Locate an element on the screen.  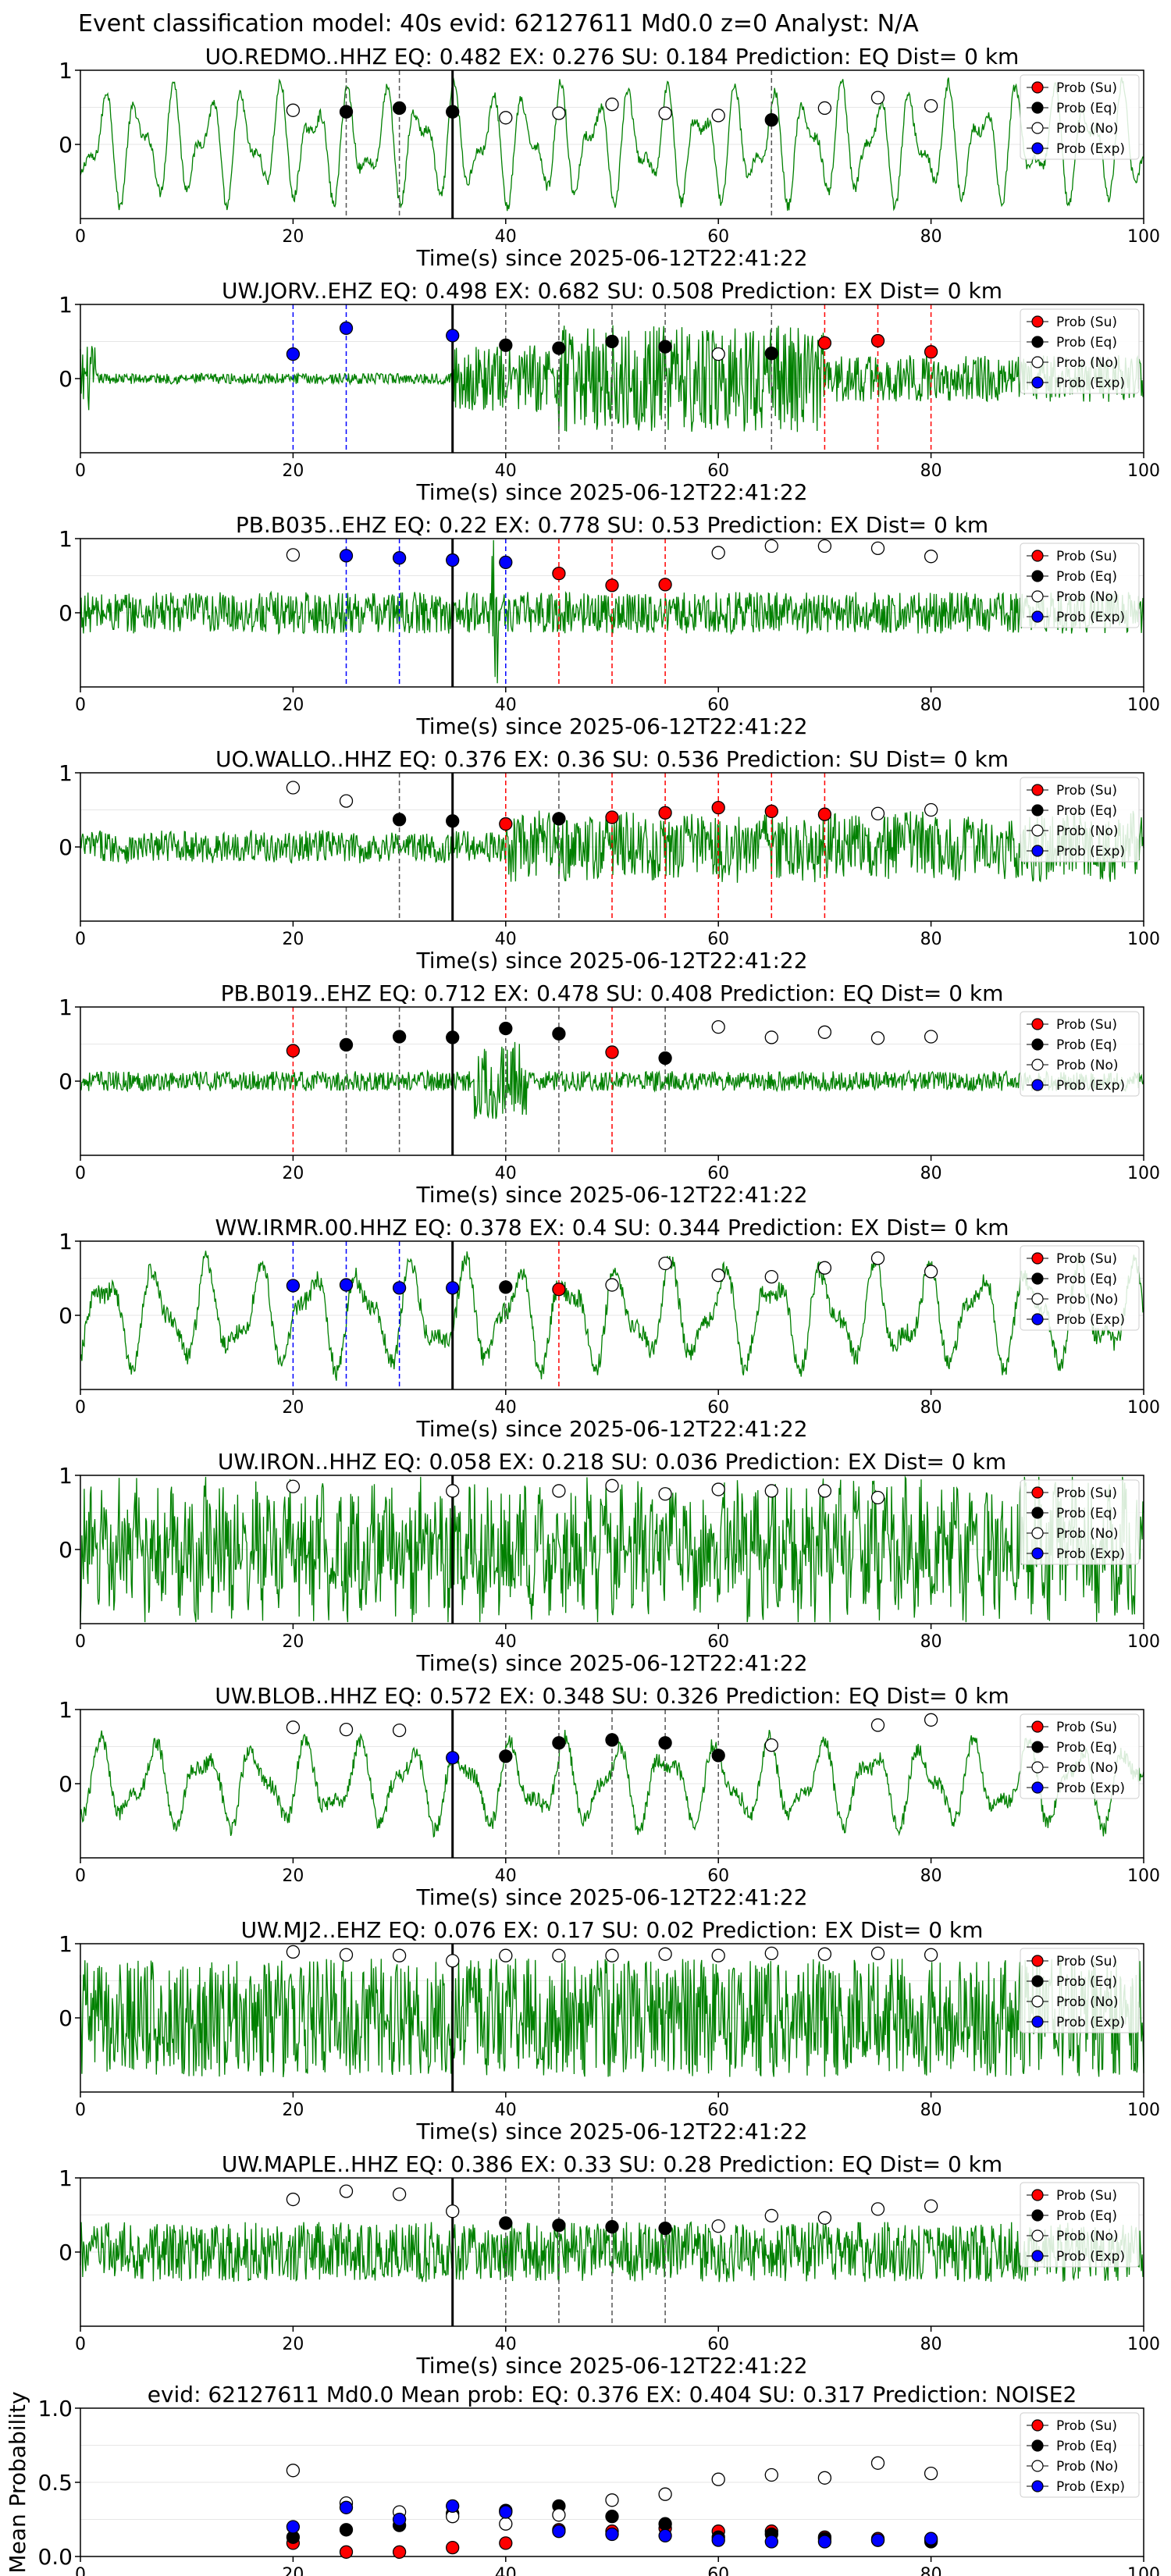
x-axis-label: Time(s) since 2025-06-12T22:41:22 is located at coordinates (611, 258).